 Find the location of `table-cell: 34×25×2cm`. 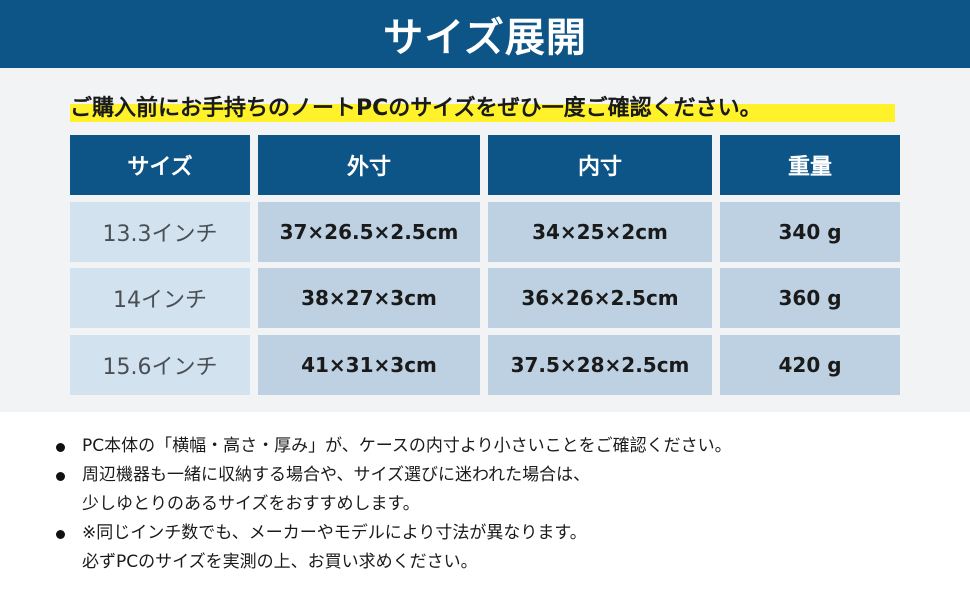

table-cell: 34×25×2cm is located at coordinates (600, 232).